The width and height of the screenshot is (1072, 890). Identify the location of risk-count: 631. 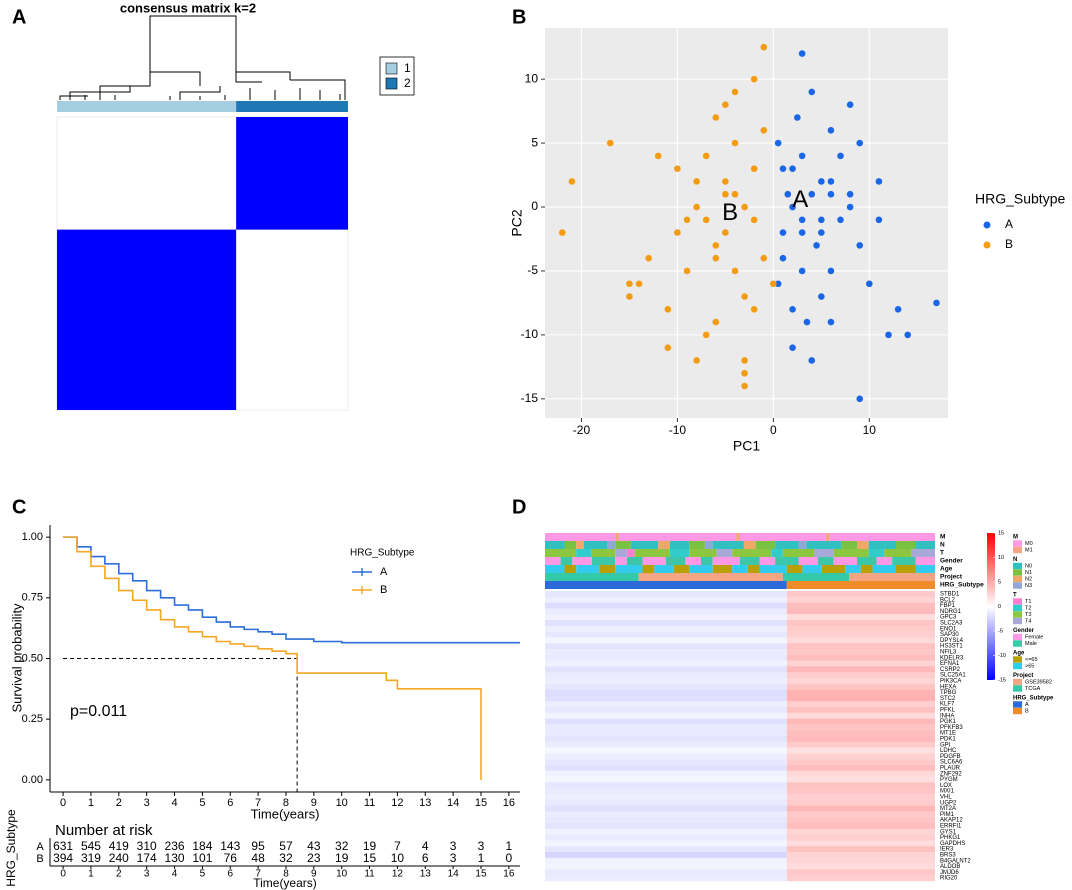
(63, 846).